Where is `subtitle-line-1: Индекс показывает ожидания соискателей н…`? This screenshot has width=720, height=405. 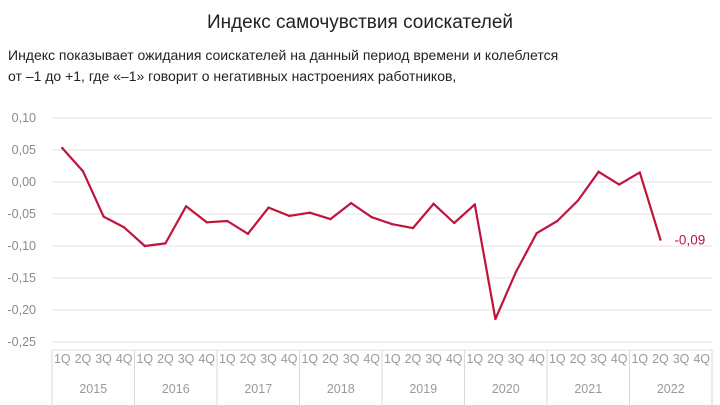 subtitle-line-1: Индекс показывает ожидания соискателей н… is located at coordinates (283, 55).